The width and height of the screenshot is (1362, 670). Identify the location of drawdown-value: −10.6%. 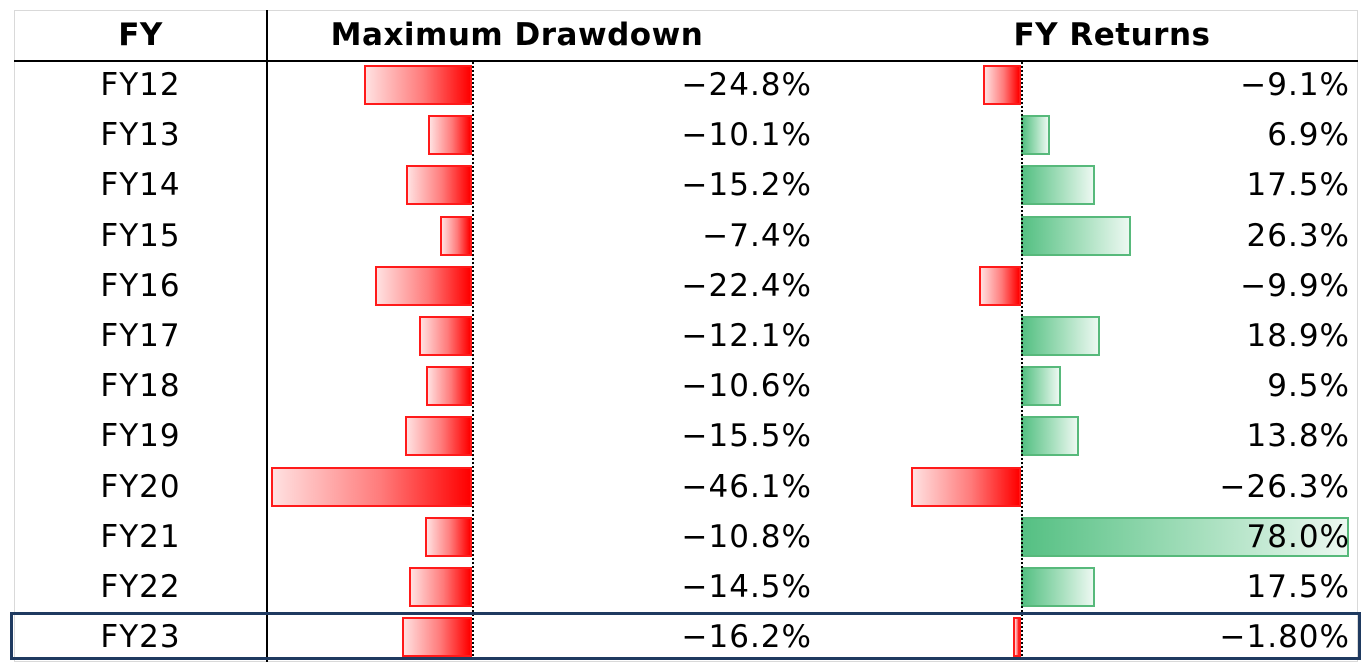
(746, 386).